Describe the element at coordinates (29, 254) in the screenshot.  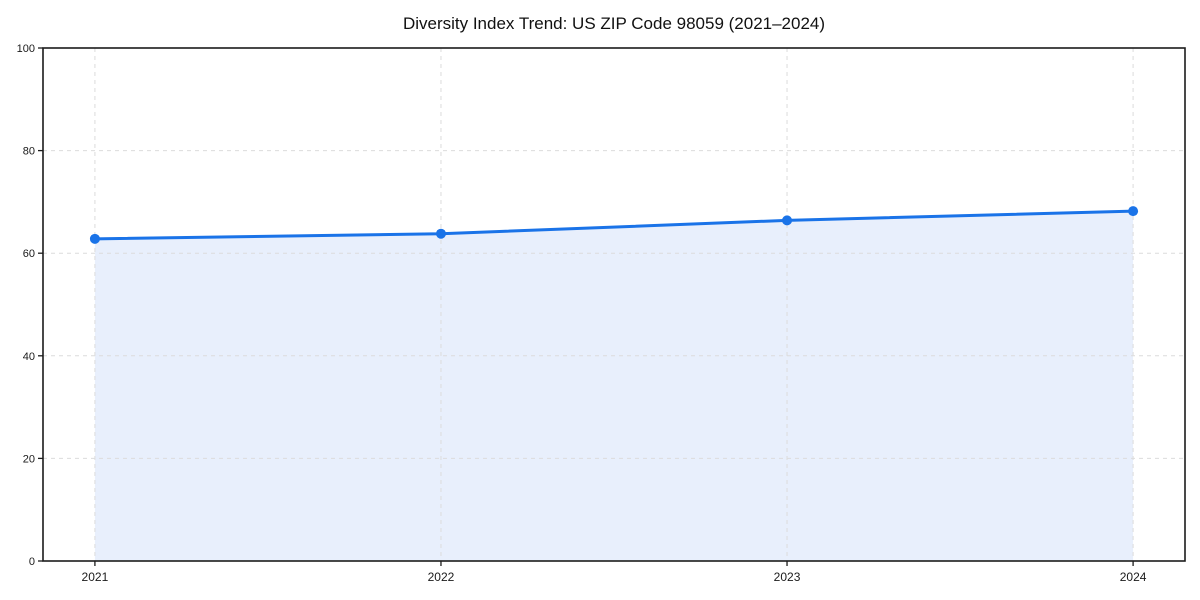
I see `y-tick-label: 60` at that location.